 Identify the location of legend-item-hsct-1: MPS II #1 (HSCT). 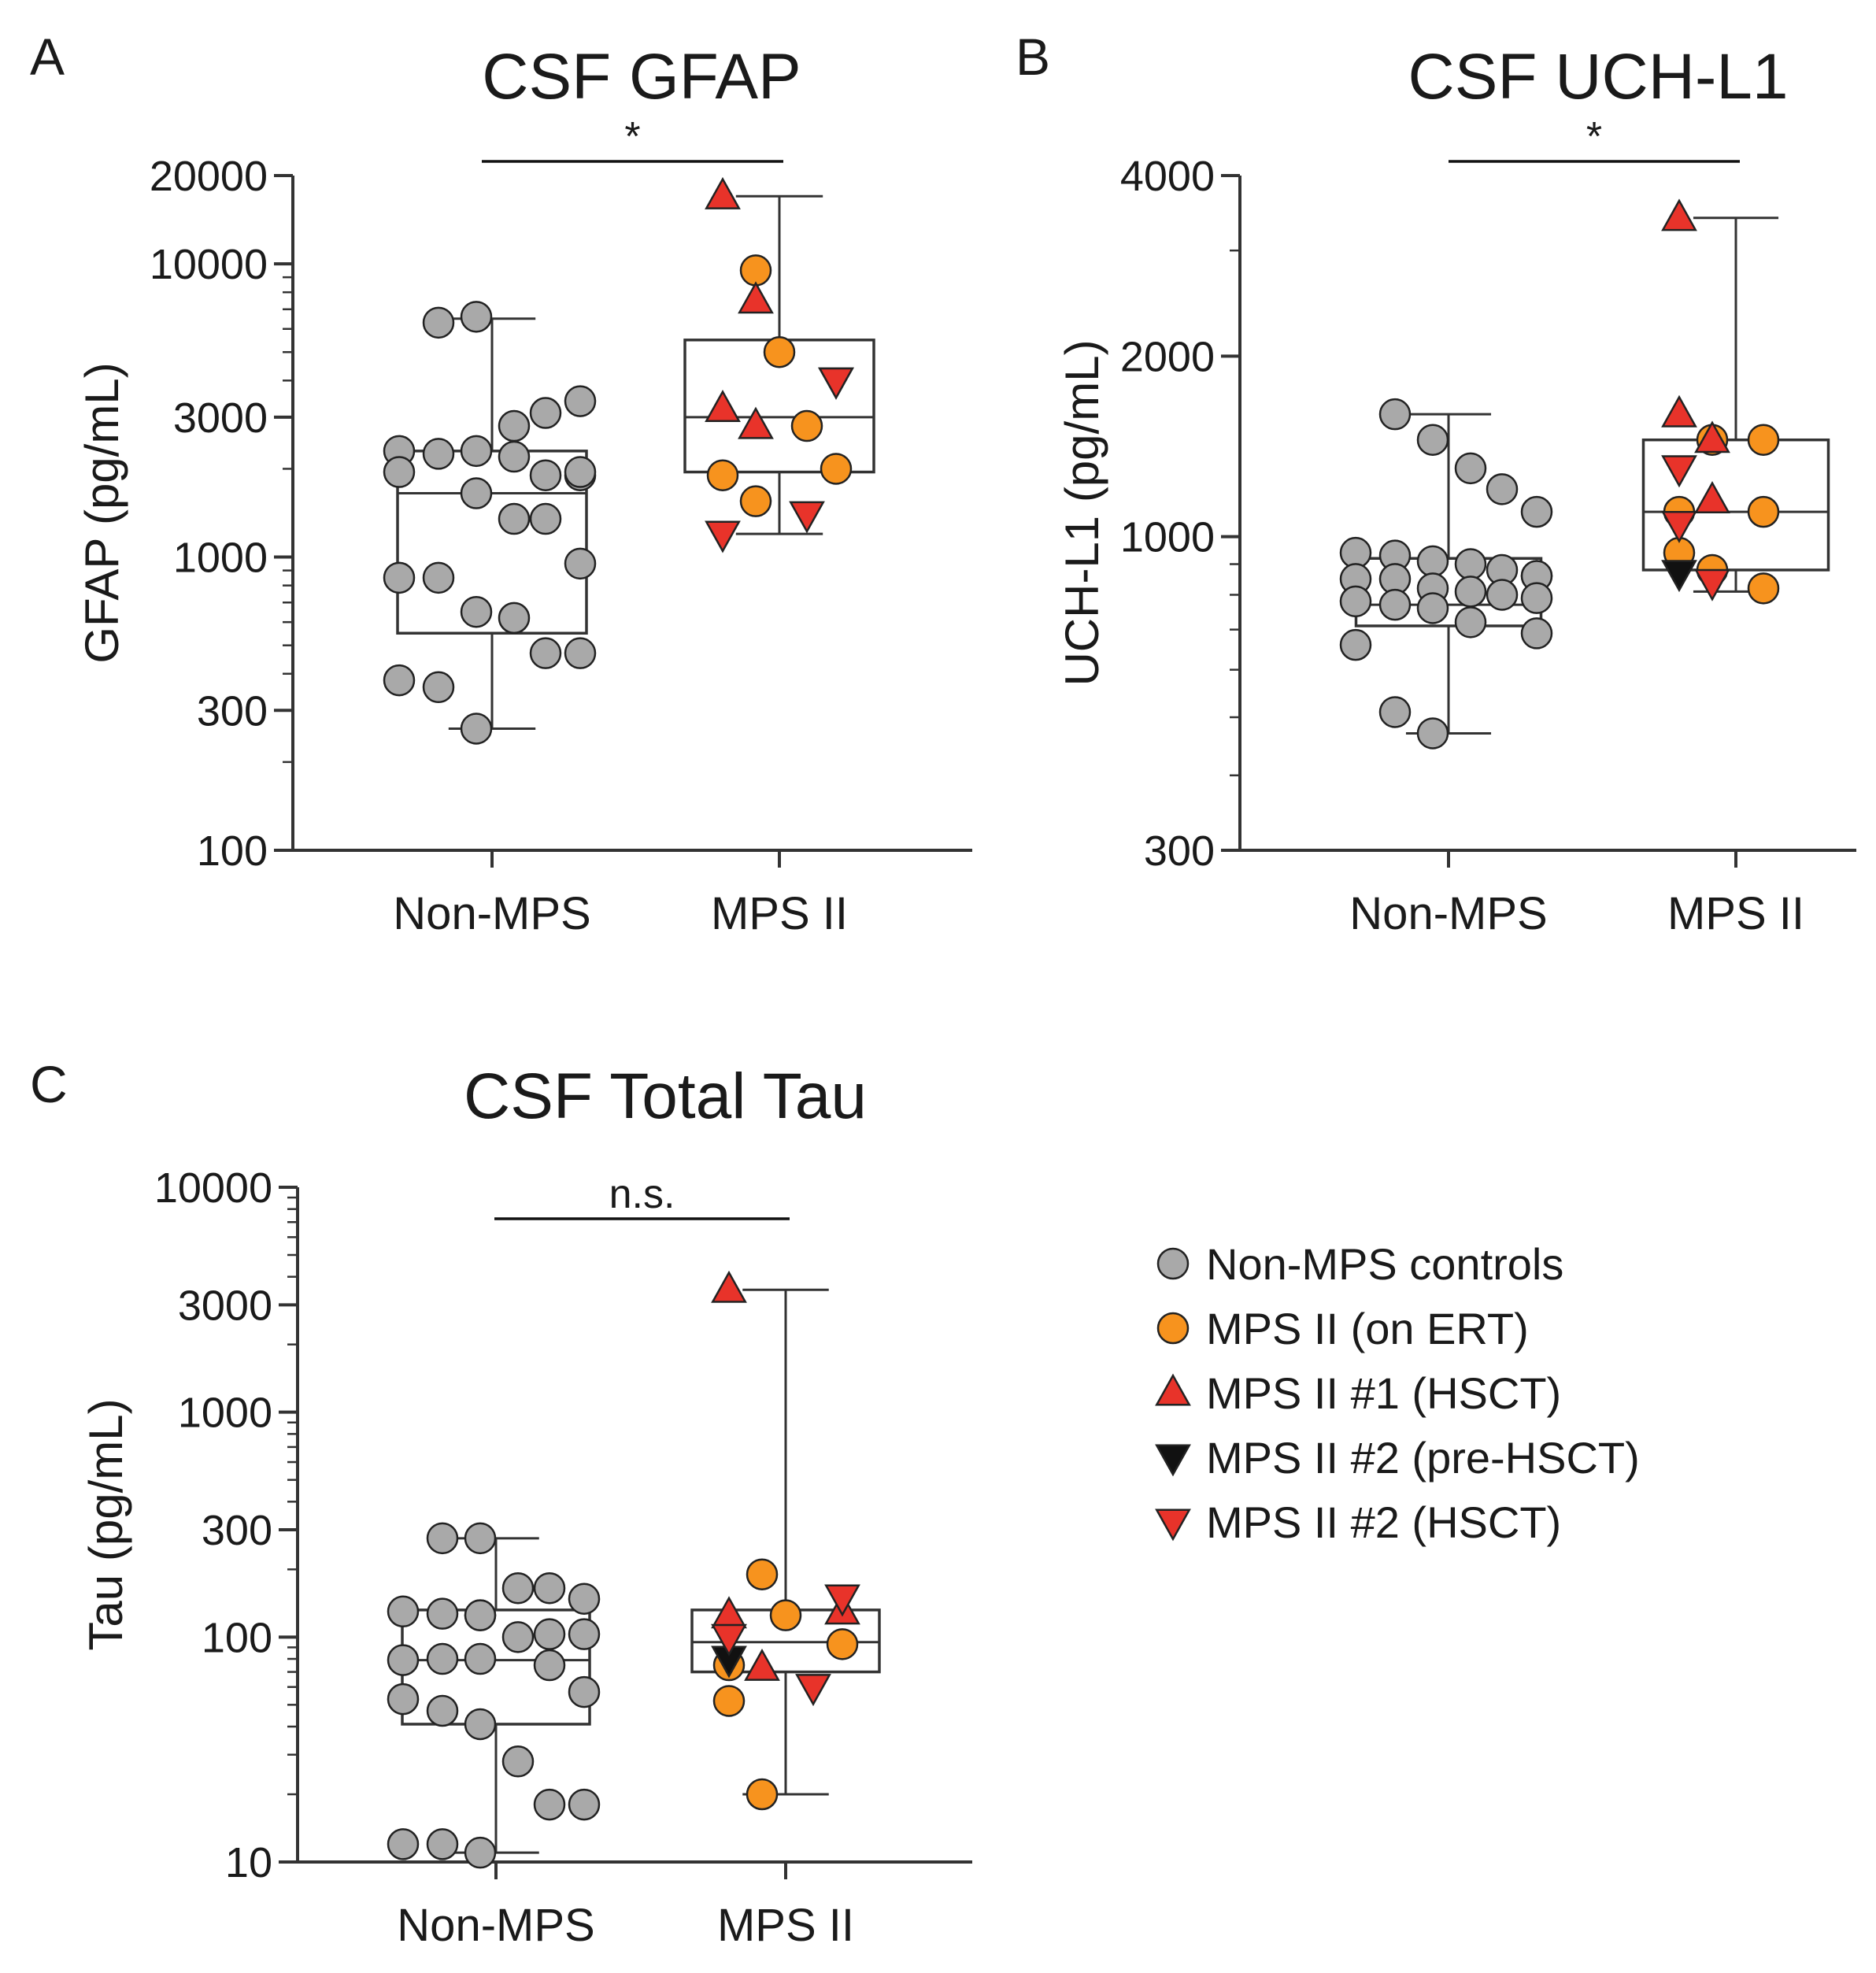
(1358, 1393).